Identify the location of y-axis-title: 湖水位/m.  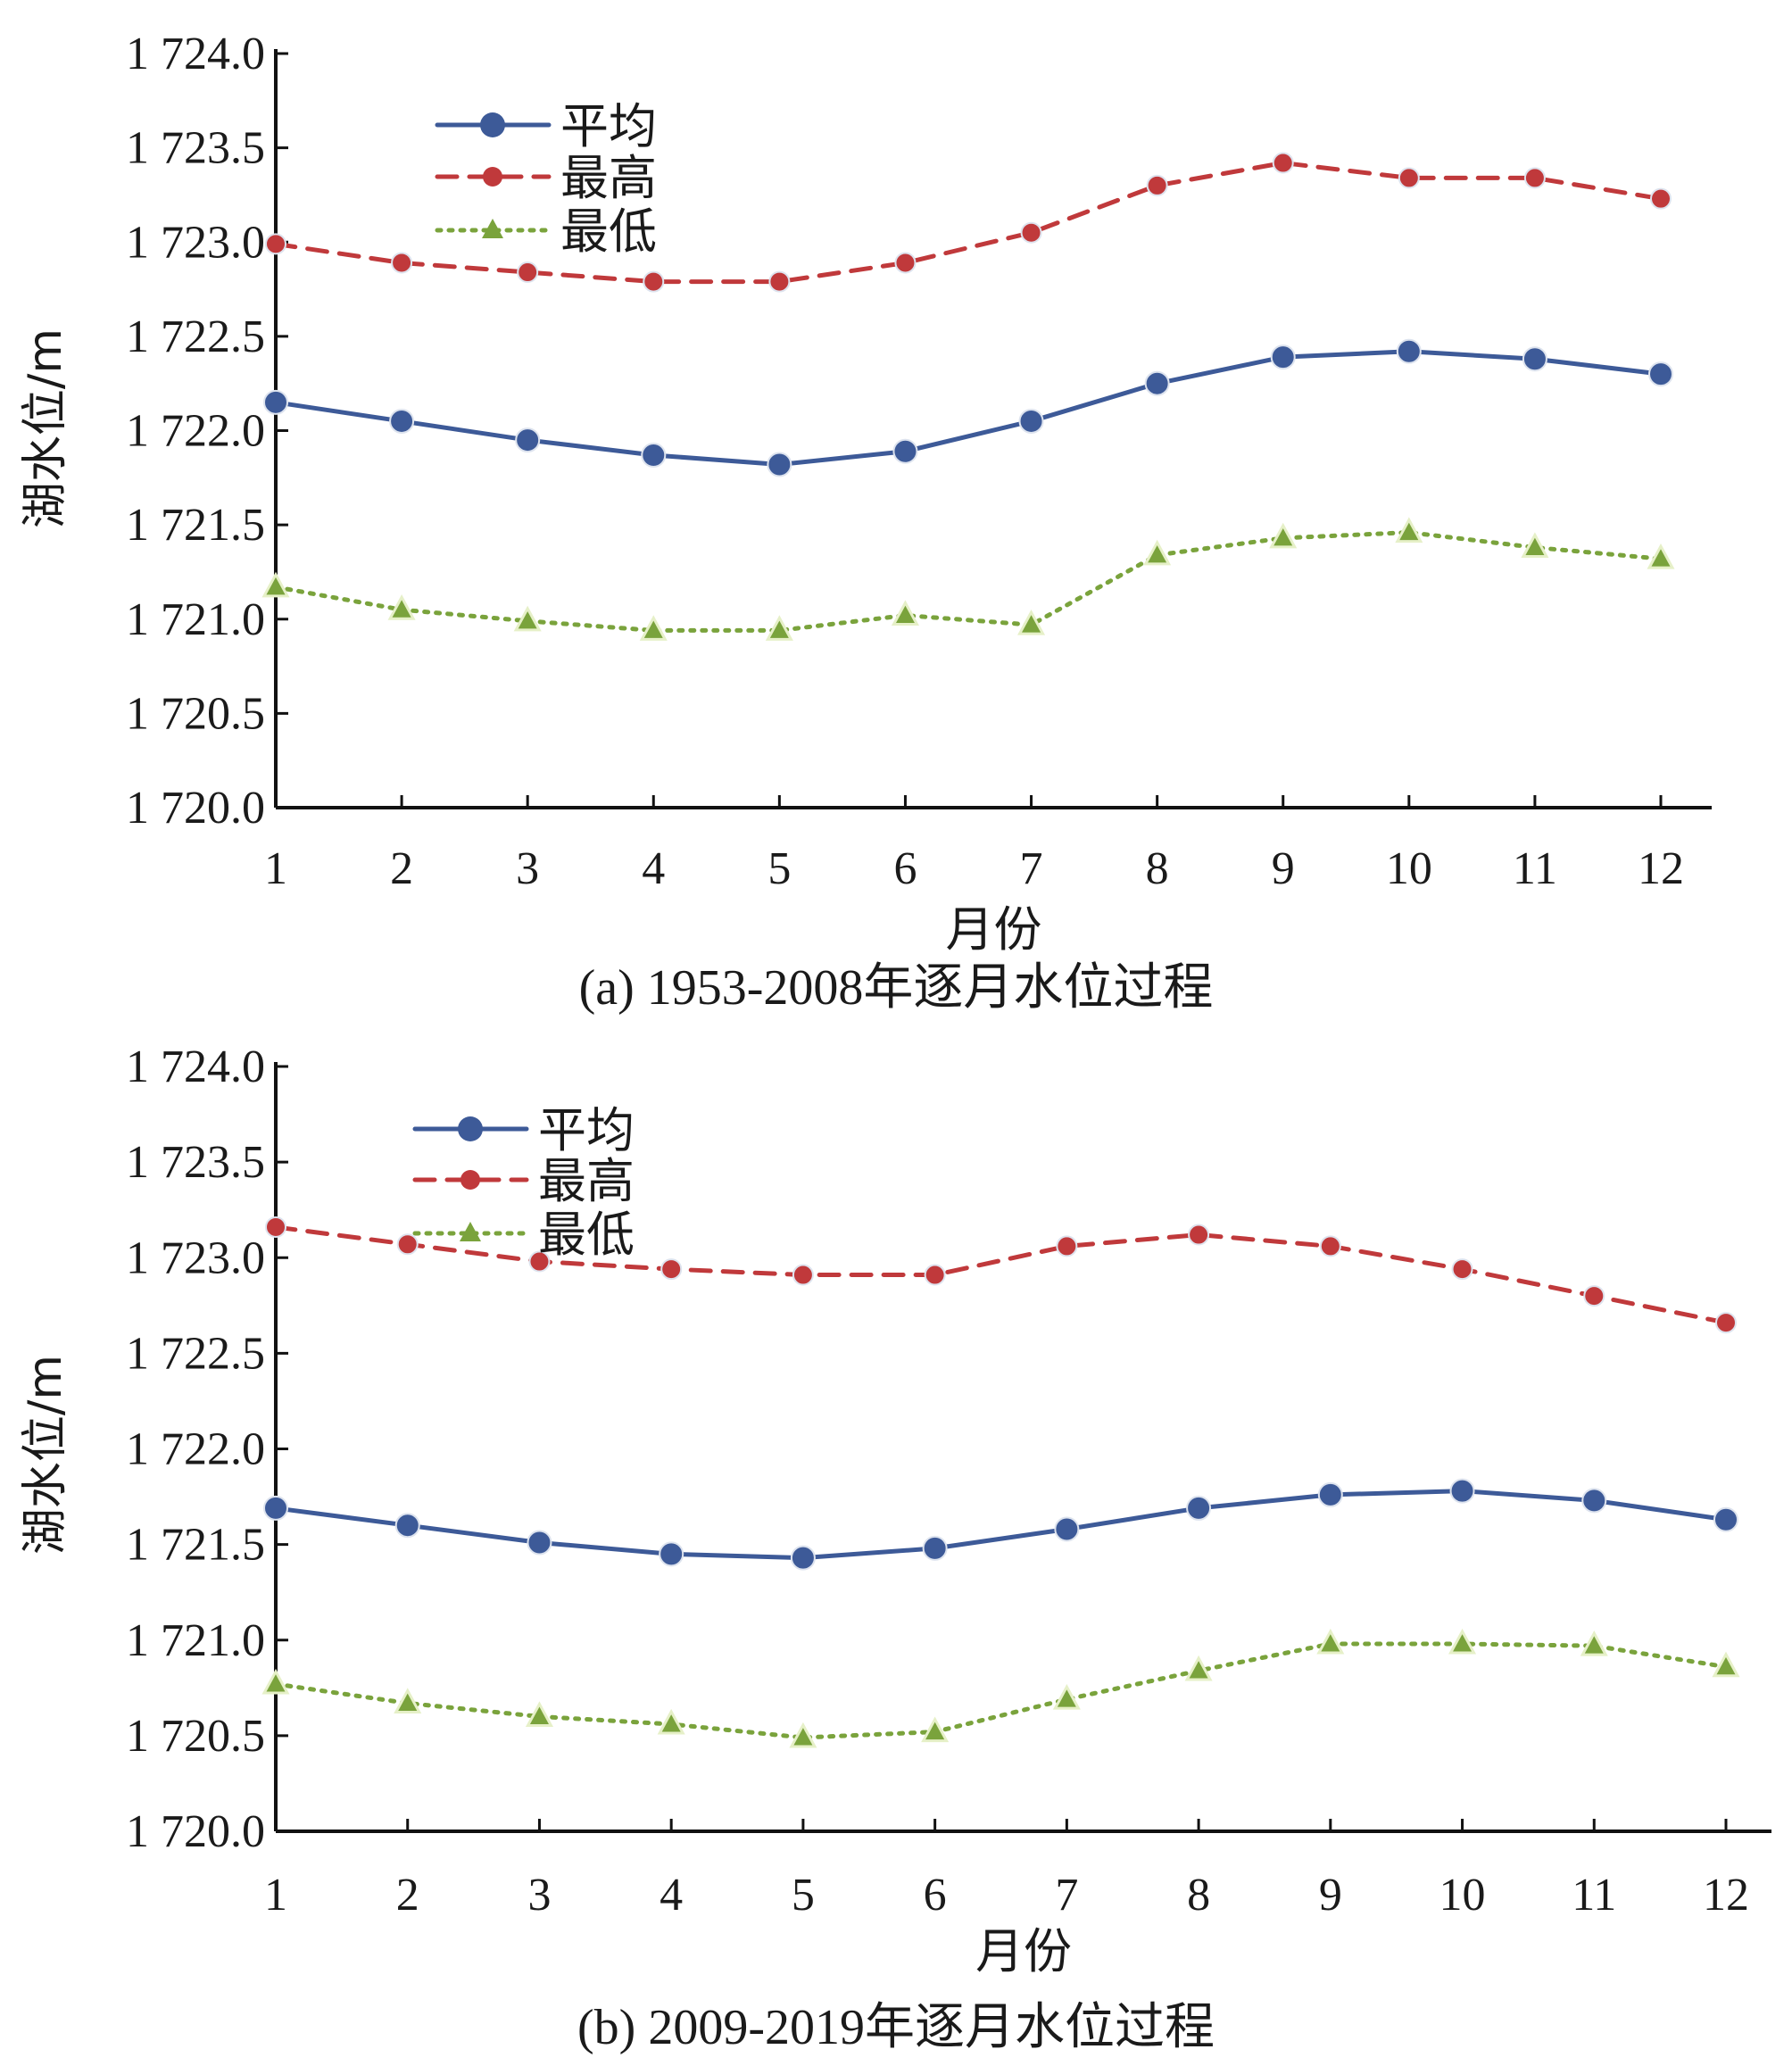
(45, 1455).